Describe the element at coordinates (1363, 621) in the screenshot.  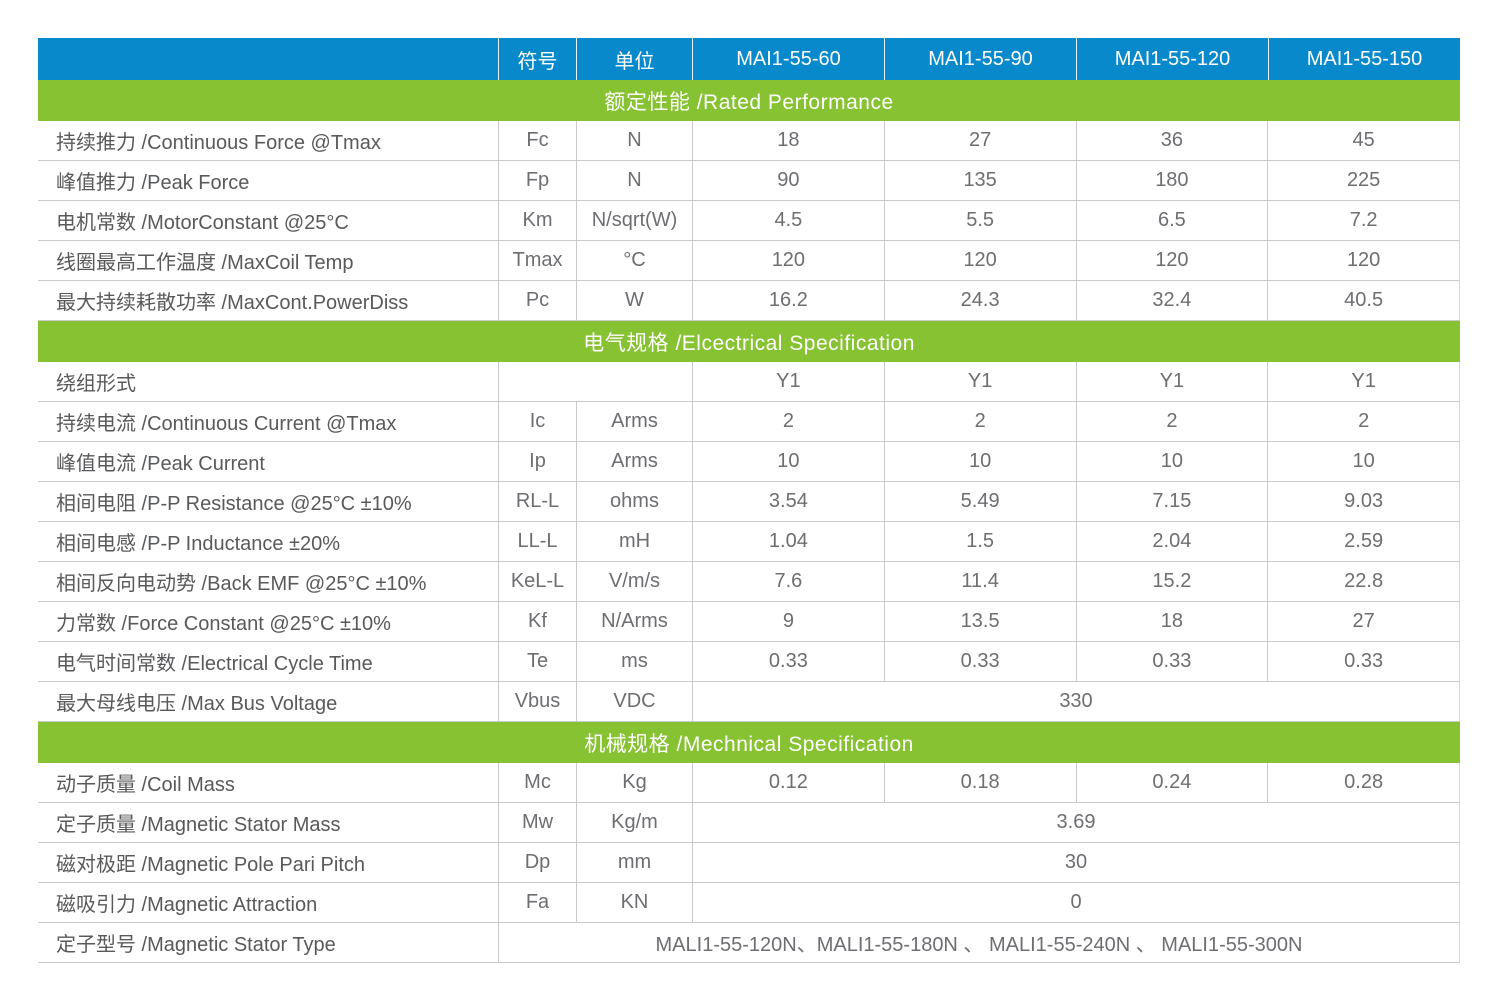
I see `value-cell: 27` at that location.